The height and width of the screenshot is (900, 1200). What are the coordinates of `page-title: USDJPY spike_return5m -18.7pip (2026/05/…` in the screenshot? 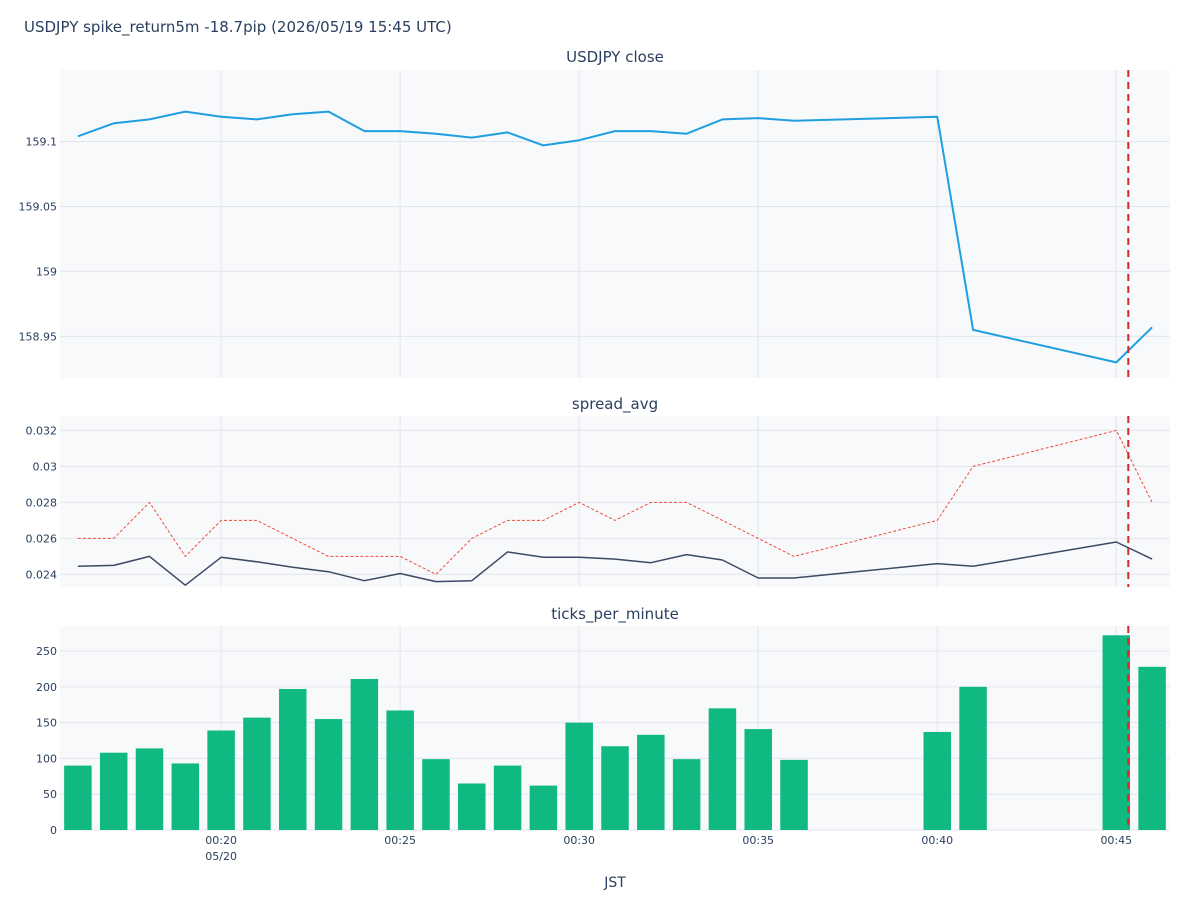 It's located at (238, 27).